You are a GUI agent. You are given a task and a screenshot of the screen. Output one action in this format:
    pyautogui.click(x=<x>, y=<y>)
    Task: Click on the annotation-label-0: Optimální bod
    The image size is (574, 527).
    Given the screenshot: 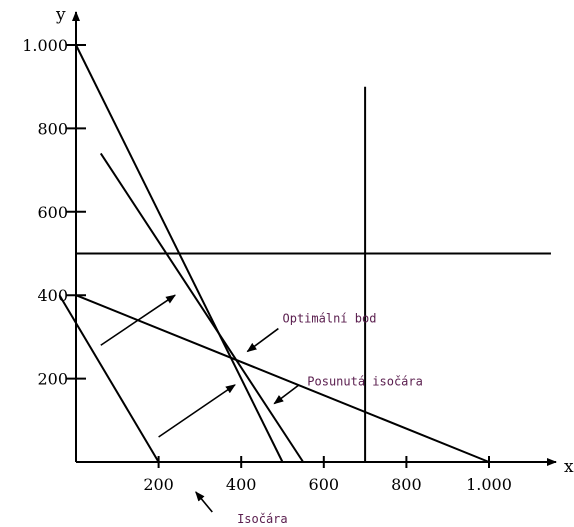 What is the action you would take?
    pyautogui.click(x=330, y=318)
    